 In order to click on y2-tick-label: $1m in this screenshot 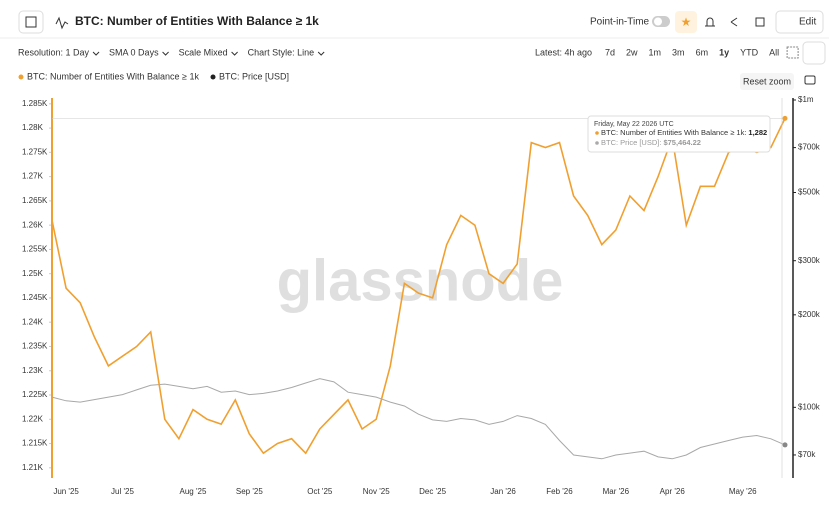, I will do `click(806, 99)`.